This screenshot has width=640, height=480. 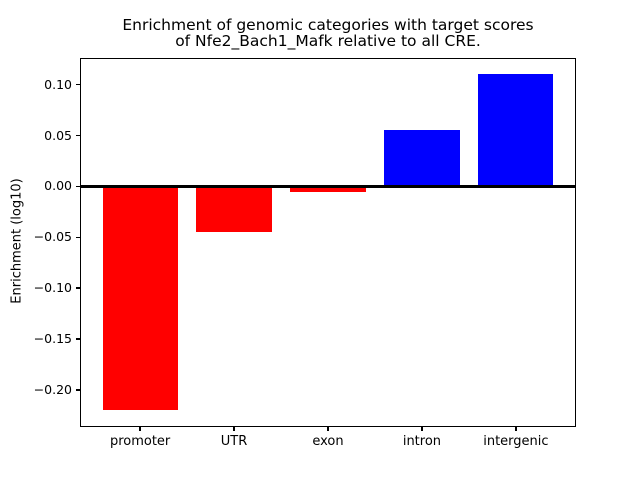 I want to click on y-tick-label: −0.20, so click(x=52, y=389).